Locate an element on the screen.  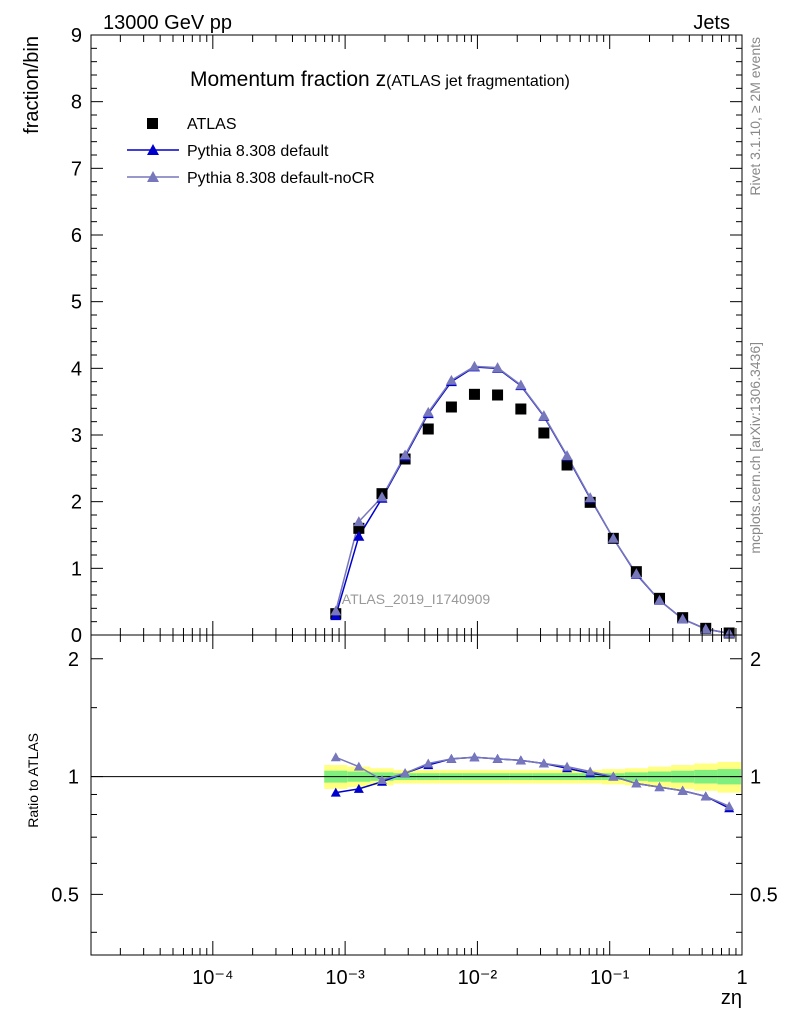
rivet-label: Rivet 3.1.10, ≥ 2M events is located at coordinates (755, 116).